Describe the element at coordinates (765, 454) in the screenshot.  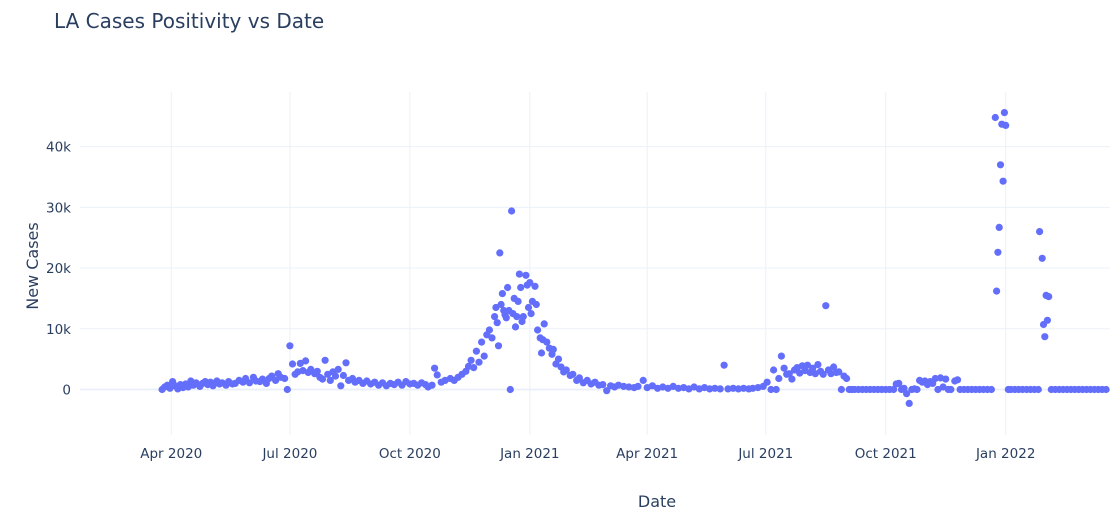
I see `x-tick-label: Jul 2021` at that location.